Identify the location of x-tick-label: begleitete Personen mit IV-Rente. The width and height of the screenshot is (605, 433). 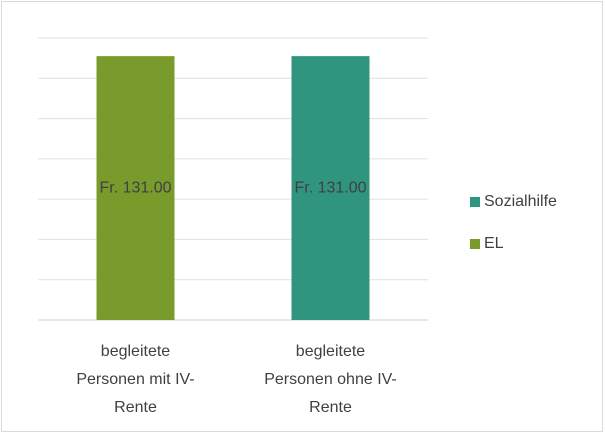
(135, 379).